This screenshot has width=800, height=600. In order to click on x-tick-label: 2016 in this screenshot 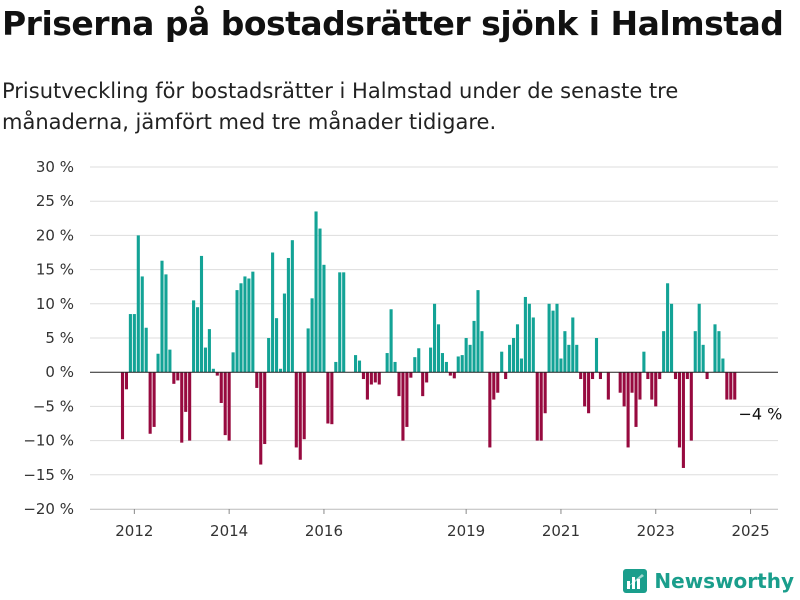, I will do `click(324, 531)`.